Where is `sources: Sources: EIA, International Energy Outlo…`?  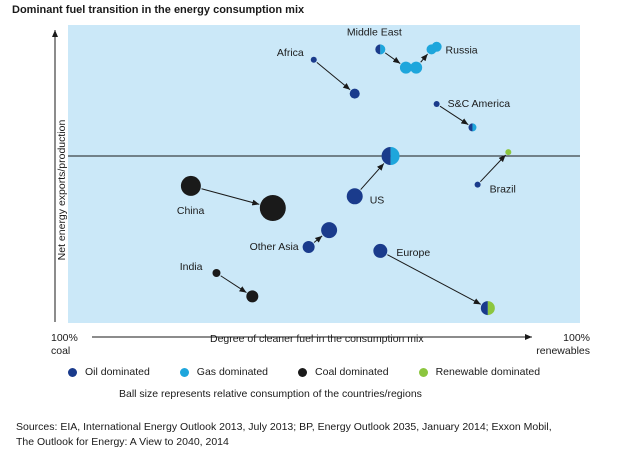 sources: Sources: EIA, International Energy Outlo… is located at coordinates (311, 435).